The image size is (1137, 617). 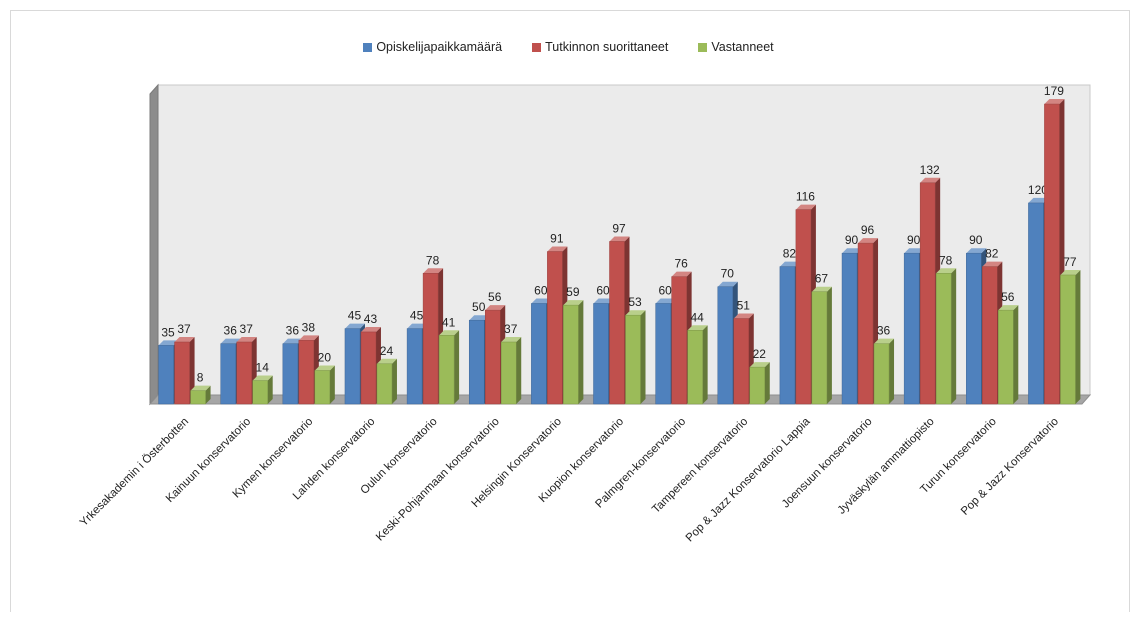 I want to click on data-label-series-1-2: 36, so click(x=231, y=331).